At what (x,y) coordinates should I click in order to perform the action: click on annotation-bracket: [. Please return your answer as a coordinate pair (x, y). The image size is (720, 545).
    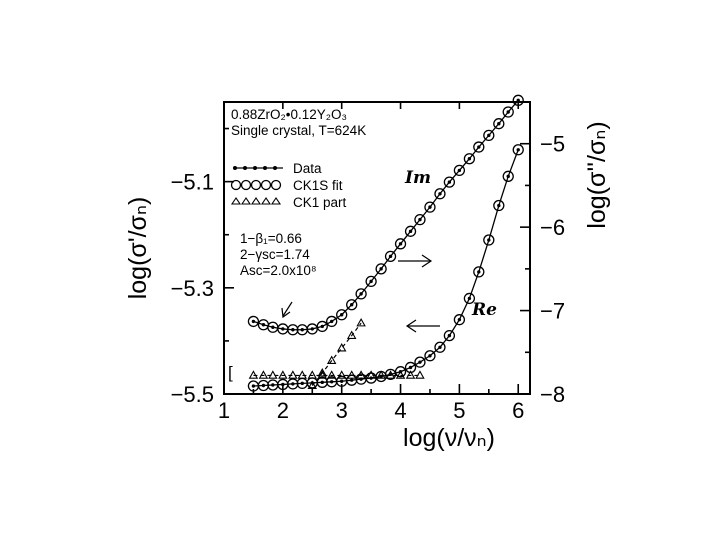
    Looking at the image, I should click on (230, 372).